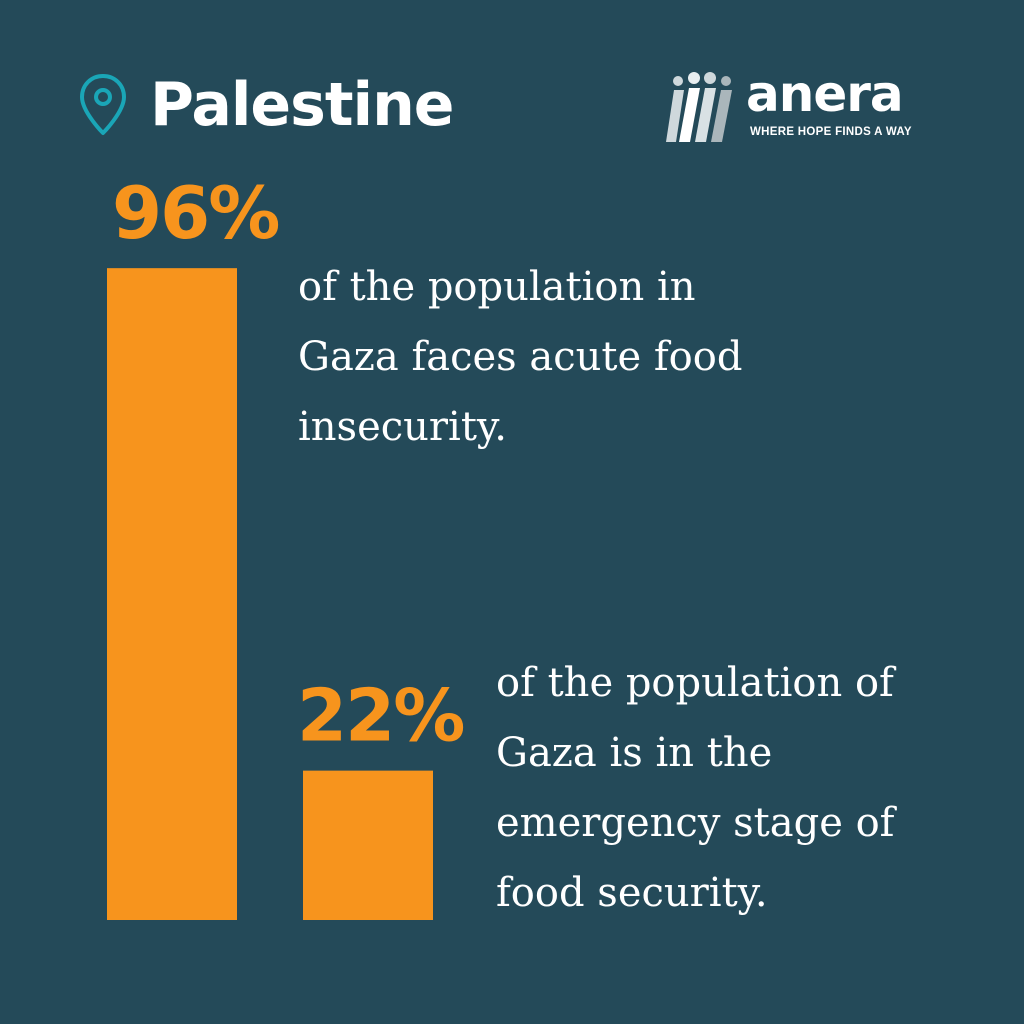  I want to click on description-line: of the population of, so click(695, 683).